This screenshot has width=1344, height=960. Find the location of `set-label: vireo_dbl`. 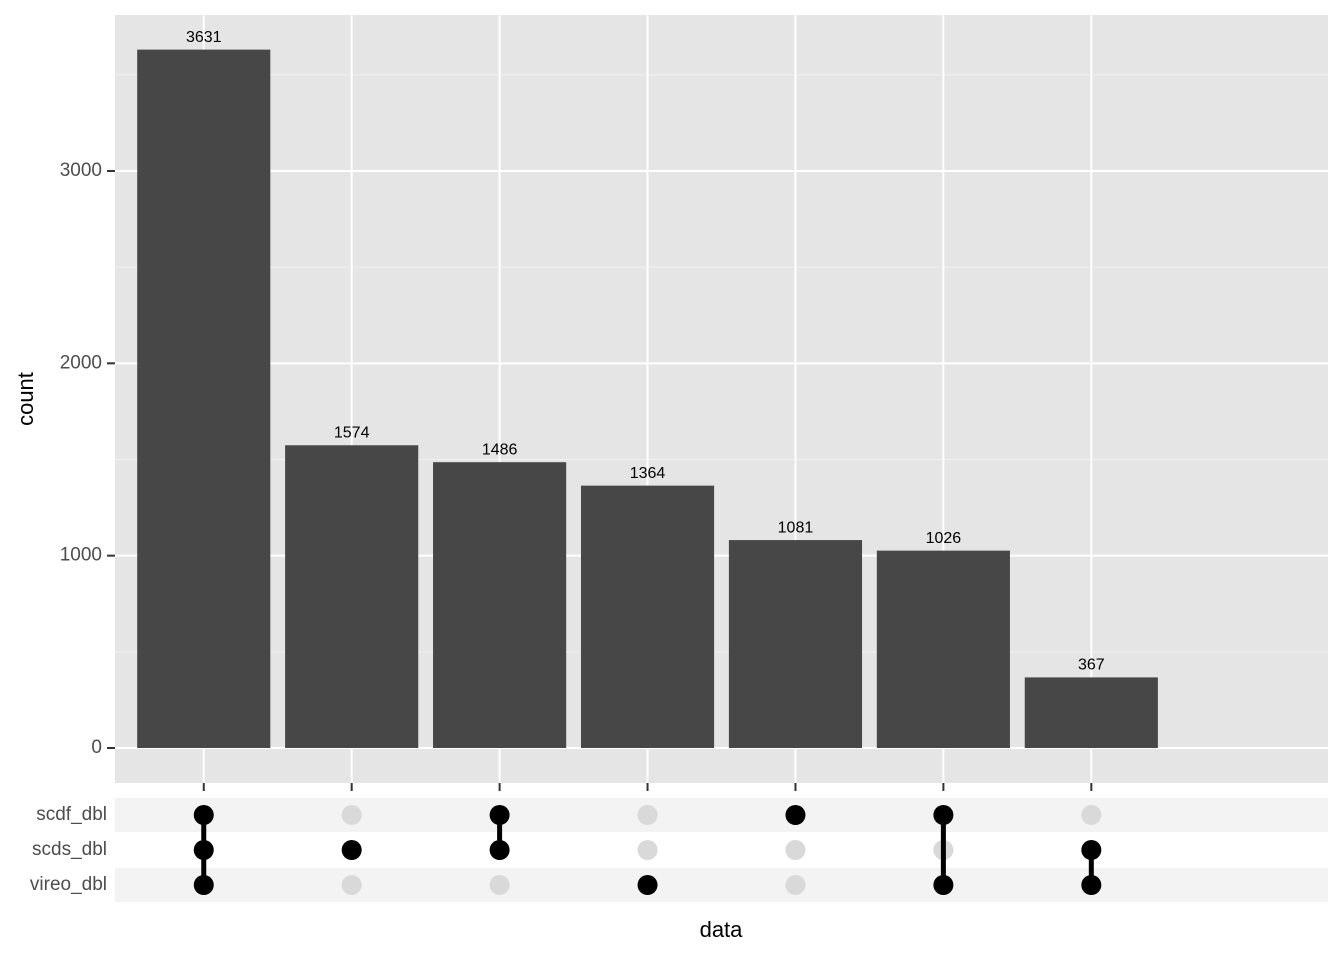

set-label: vireo_dbl is located at coordinates (68, 884).